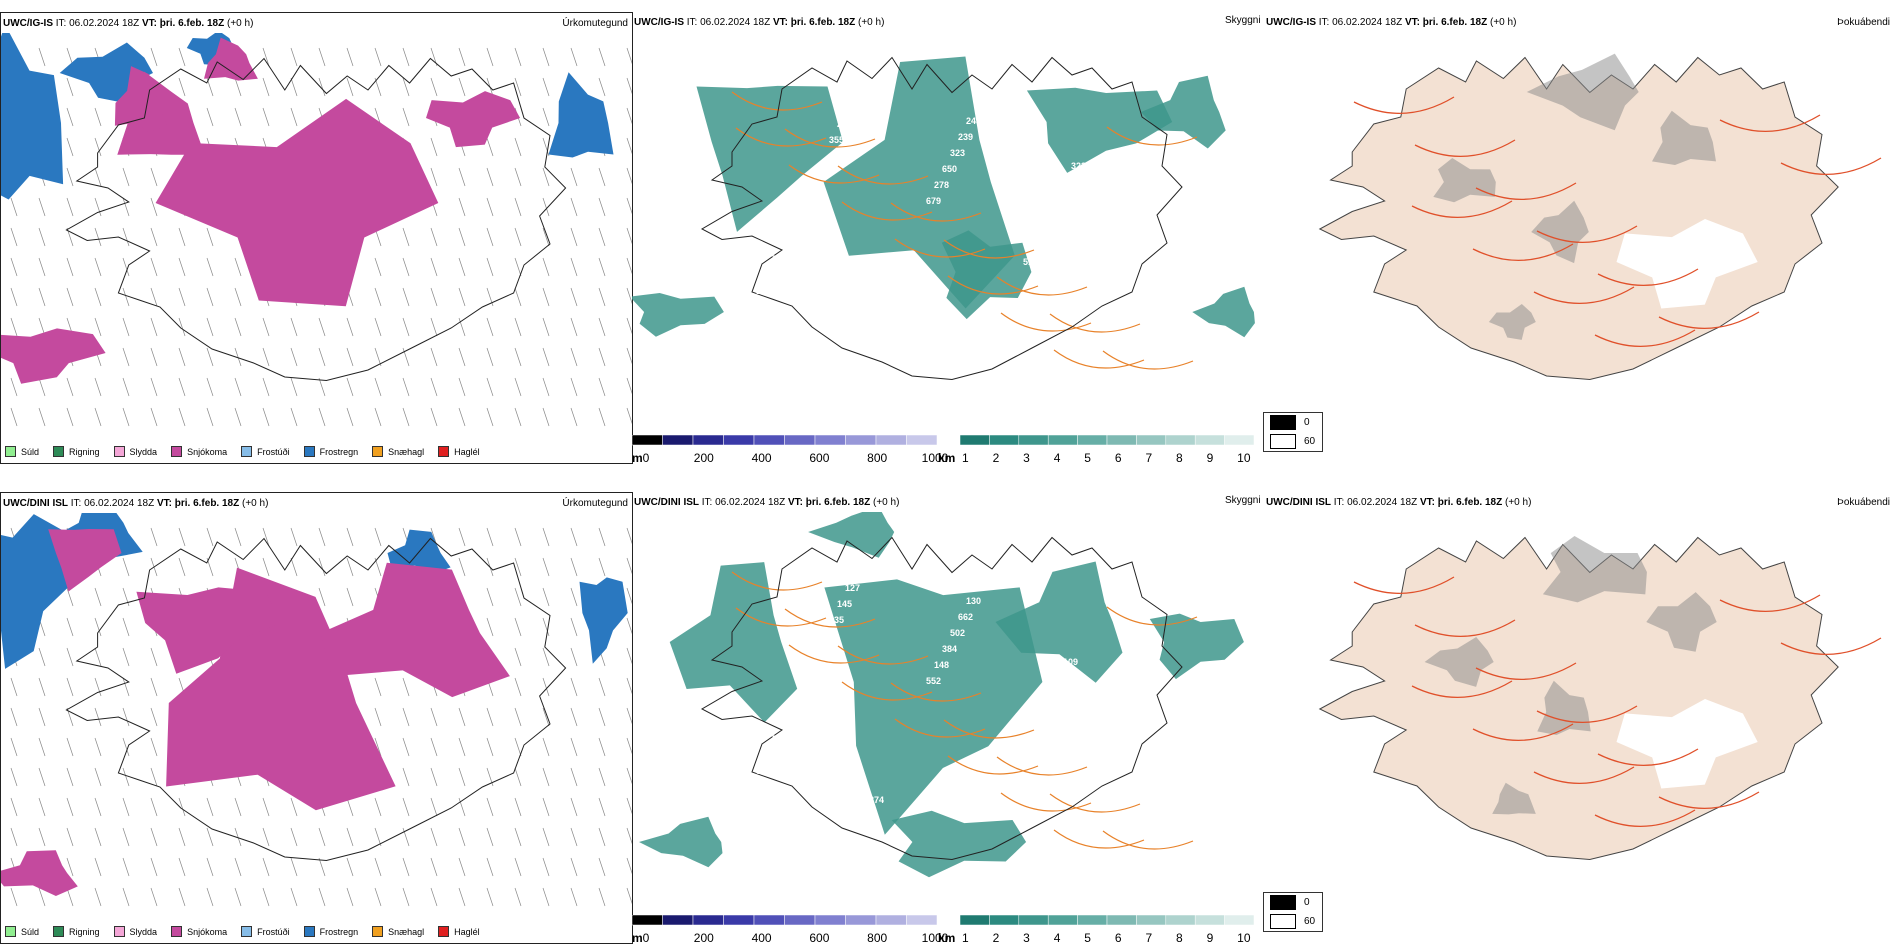 This screenshot has height=950, width=1900. Describe the element at coordinates (762, 458) in the screenshot. I see `cbar-tick-m: 400` at that location.